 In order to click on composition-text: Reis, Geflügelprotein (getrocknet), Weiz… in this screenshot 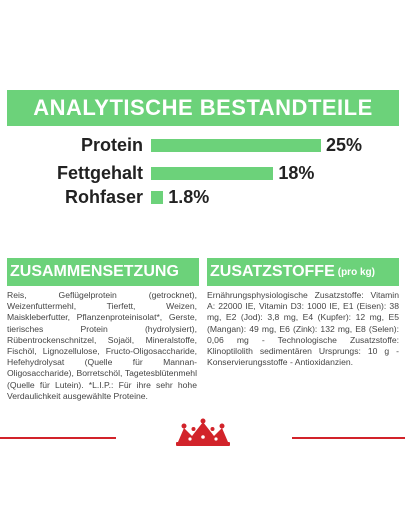, I will do `click(102, 345)`.